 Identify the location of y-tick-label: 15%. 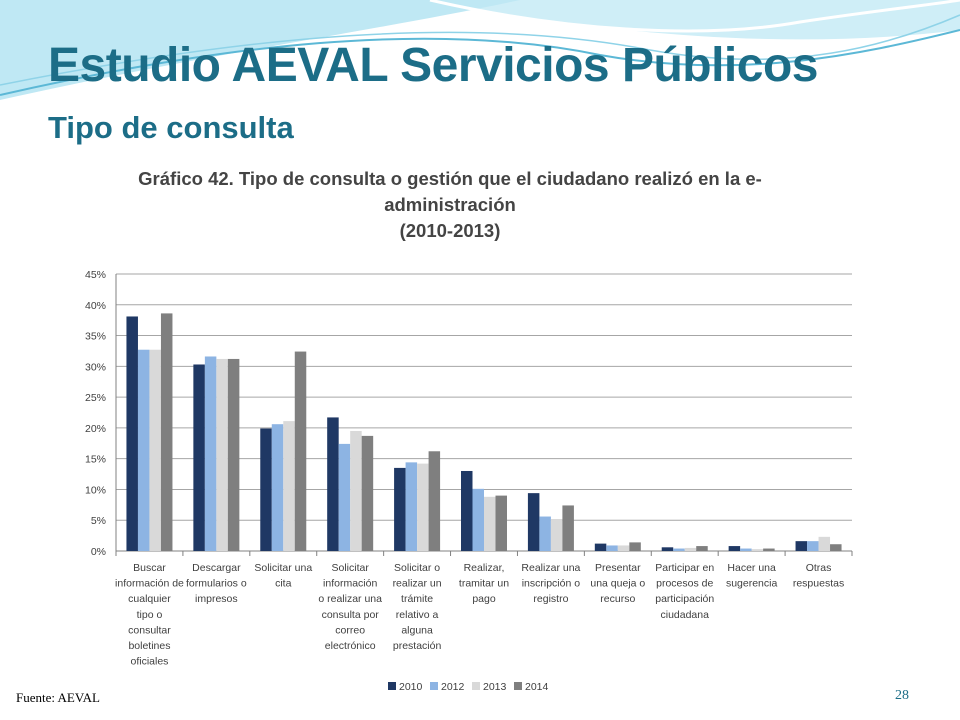
(95, 460).